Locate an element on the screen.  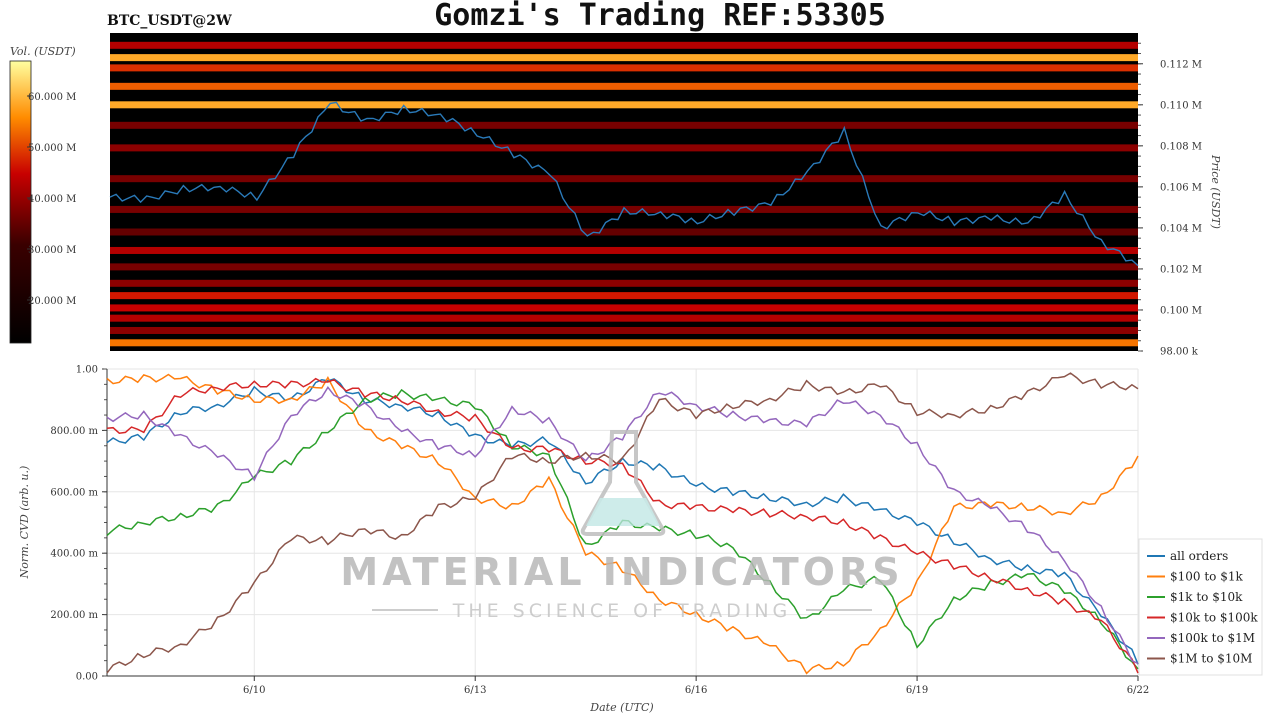
price-tick-label-1: 0.100 M is located at coordinates (1181, 310).